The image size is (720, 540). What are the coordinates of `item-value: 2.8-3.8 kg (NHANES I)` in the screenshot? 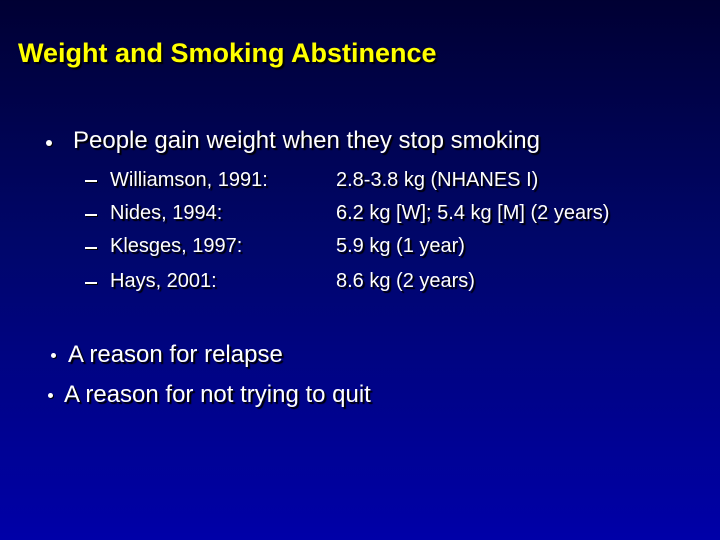 It's located at (437, 180).